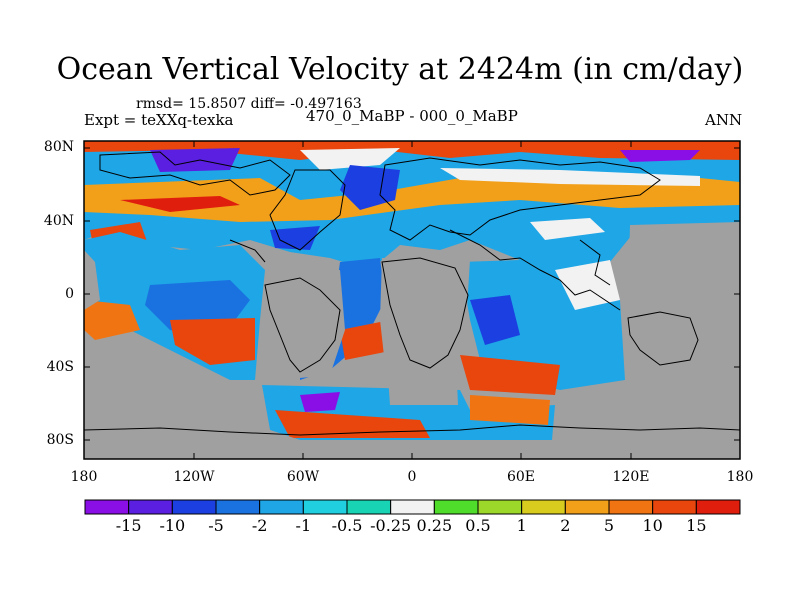  I want to click on colorbar-label: 0.25, so click(434, 525).